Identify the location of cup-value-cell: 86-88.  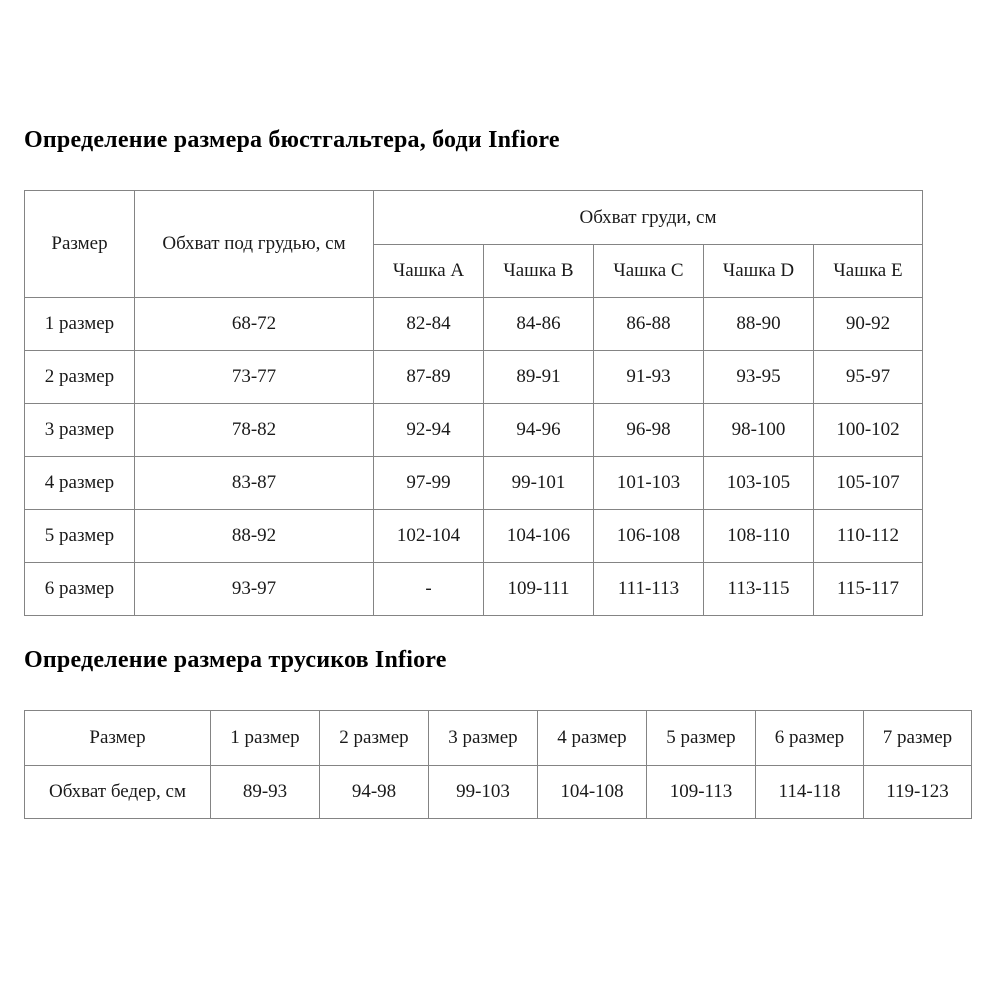
(648, 324).